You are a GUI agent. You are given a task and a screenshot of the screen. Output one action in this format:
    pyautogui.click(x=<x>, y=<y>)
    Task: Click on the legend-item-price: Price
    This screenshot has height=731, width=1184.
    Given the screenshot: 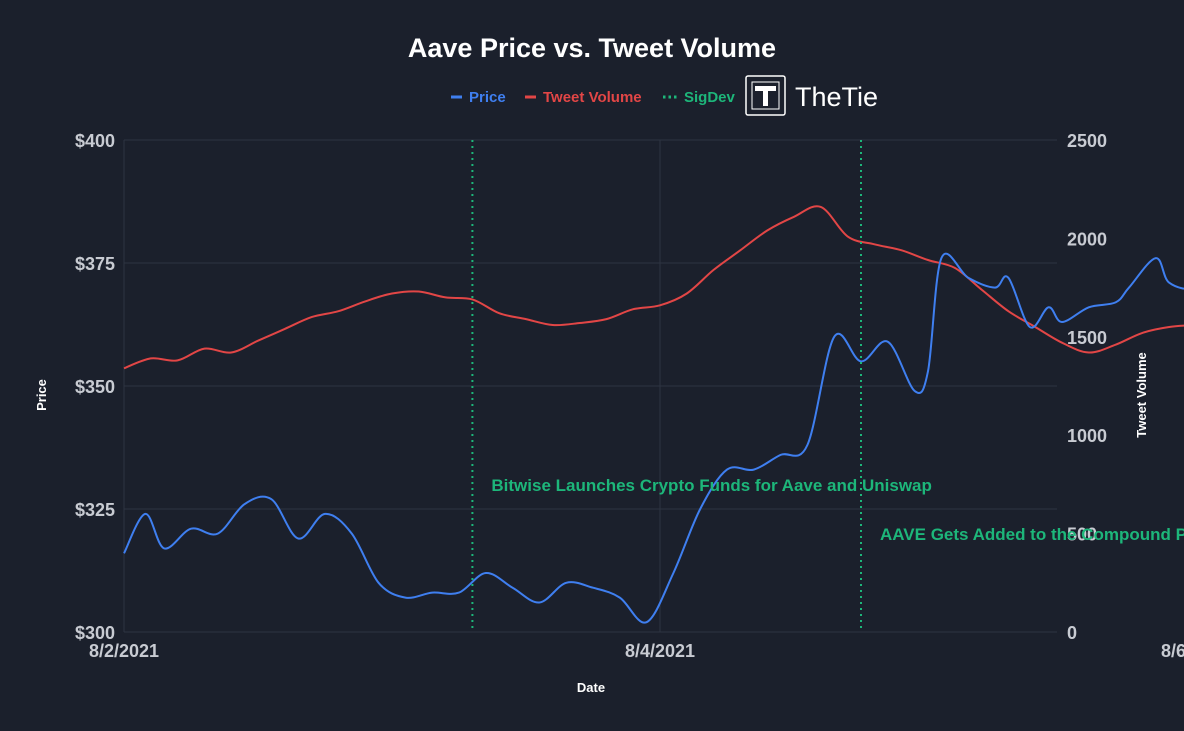 What is the action you would take?
    pyautogui.click(x=478, y=97)
    